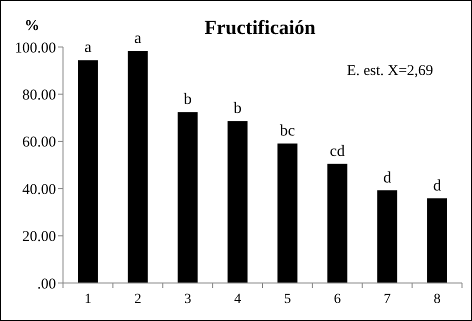 Image resolution: width=472 pixels, height=321 pixels. What do you see at coordinates (260, 28) in the screenshot?
I see `chart-title: Fructificaión` at bounding box center [260, 28].